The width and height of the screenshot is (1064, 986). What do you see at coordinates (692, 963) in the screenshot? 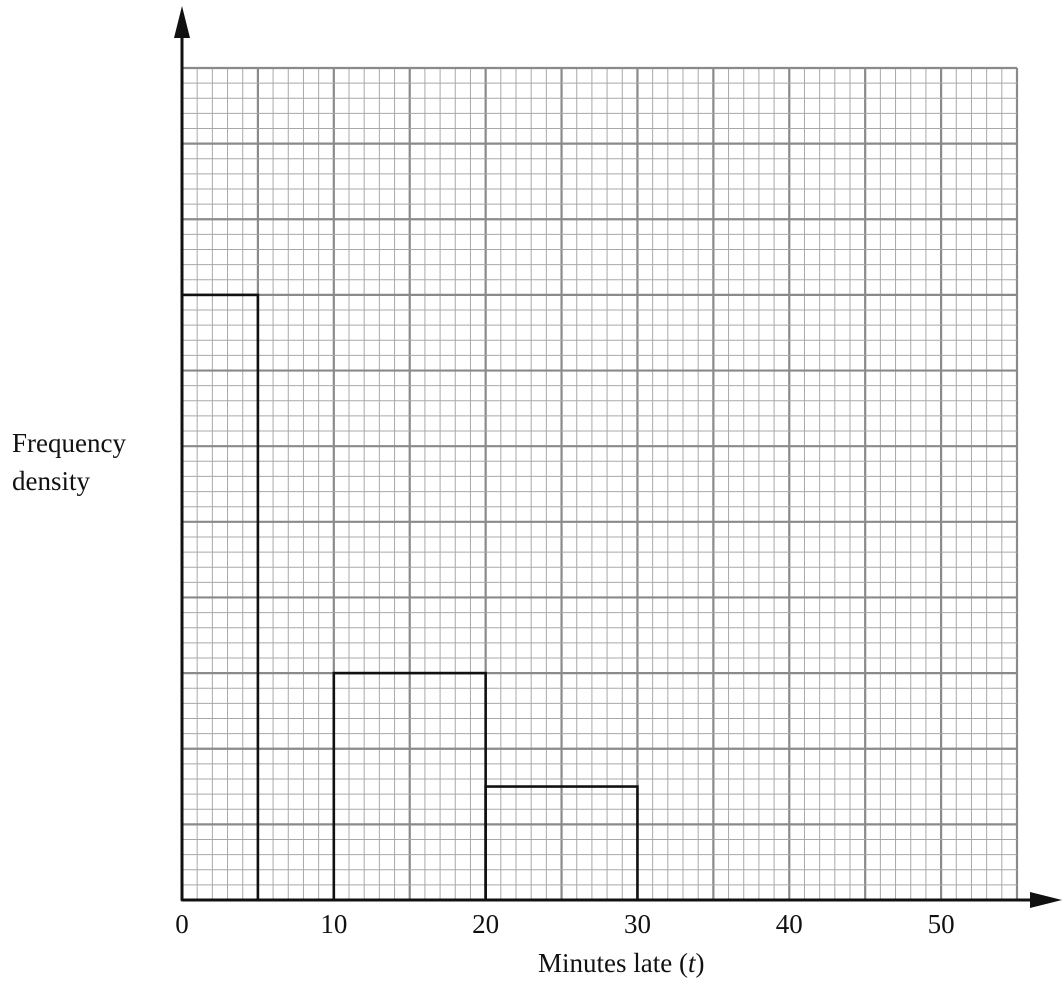
I see `x-axis-label-variable: t` at bounding box center [692, 963].